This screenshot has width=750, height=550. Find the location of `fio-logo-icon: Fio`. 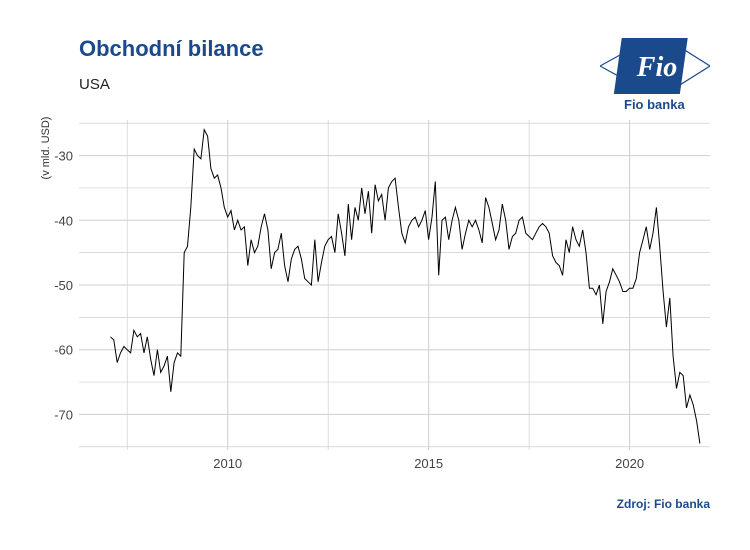

fio-logo-icon: Fio is located at coordinates (655, 66).